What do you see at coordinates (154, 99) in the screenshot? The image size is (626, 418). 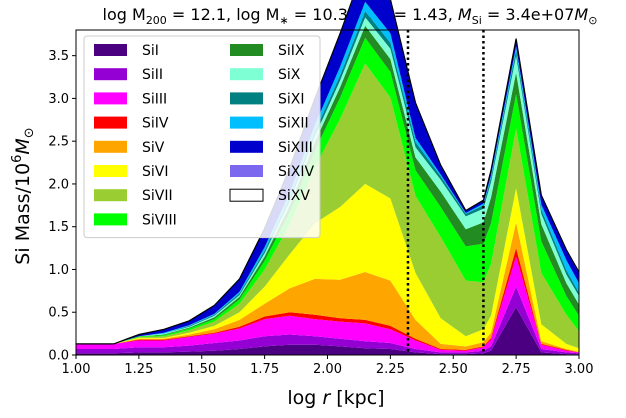 I see `legend-label-siiii: SiIII` at bounding box center [154, 99].